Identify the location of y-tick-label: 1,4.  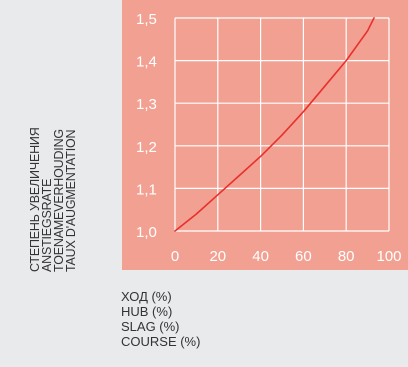
(146, 62).